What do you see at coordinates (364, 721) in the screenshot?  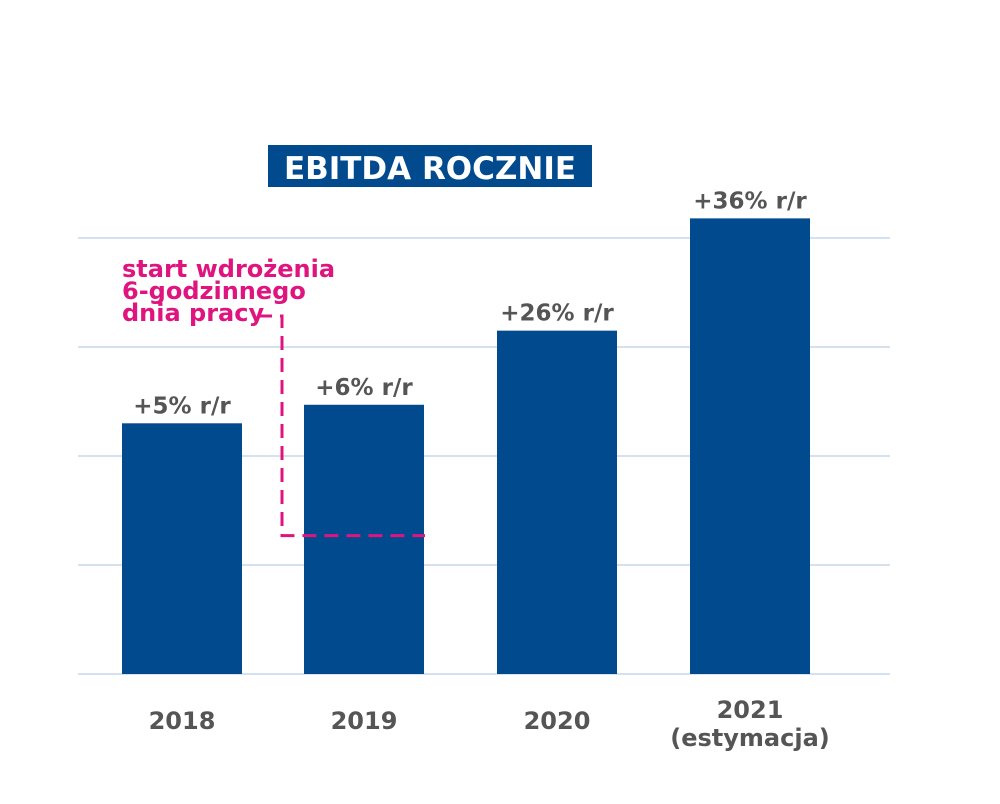 I see `x-tick-label: 2019` at bounding box center [364, 721].